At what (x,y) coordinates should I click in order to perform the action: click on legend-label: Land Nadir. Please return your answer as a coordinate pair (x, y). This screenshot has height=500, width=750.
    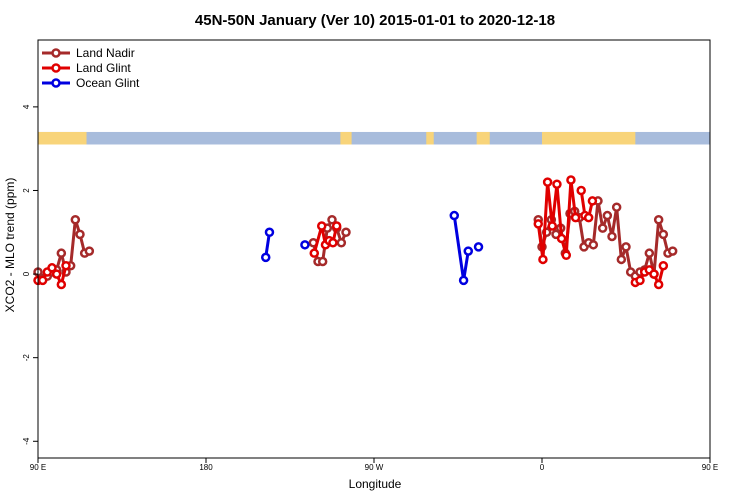
    Looking at the image, I should click on (105, 53).